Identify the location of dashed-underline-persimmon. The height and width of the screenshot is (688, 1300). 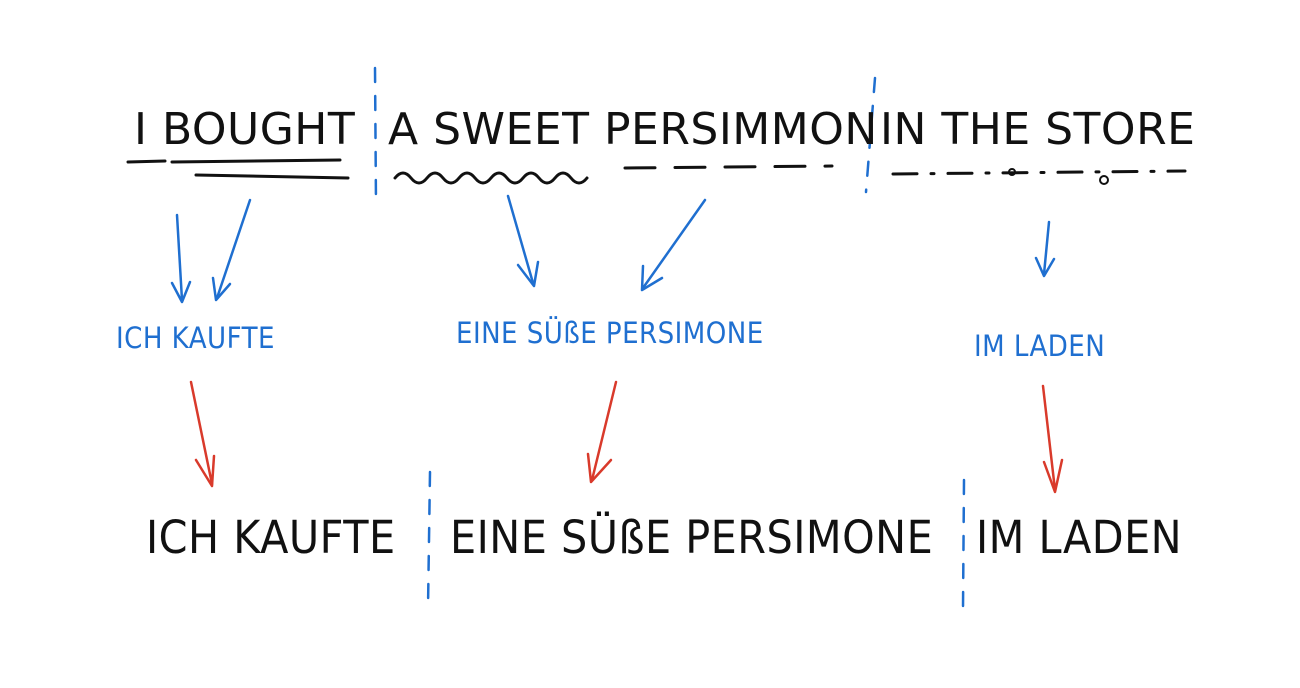
(728, 167).